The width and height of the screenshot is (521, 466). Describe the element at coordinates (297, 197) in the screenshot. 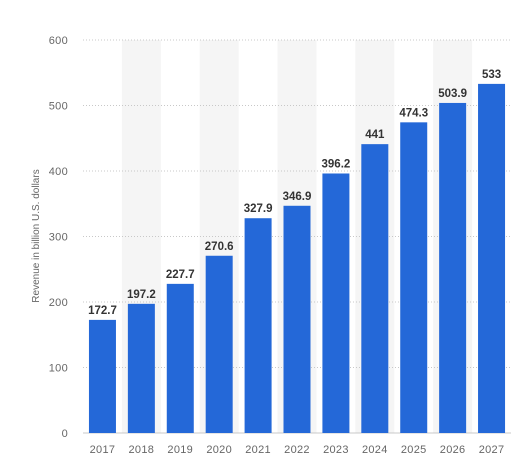

I see `data-label: 346.9` at that location.